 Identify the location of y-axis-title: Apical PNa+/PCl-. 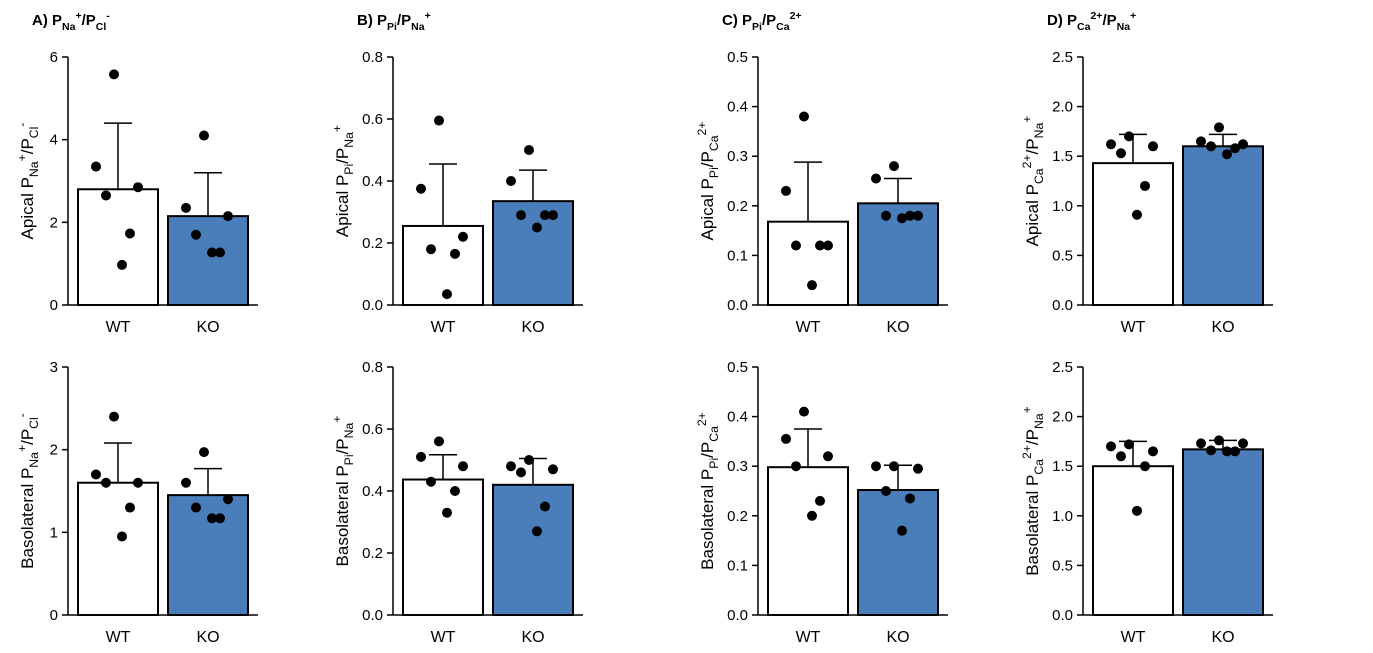
(28, 181).